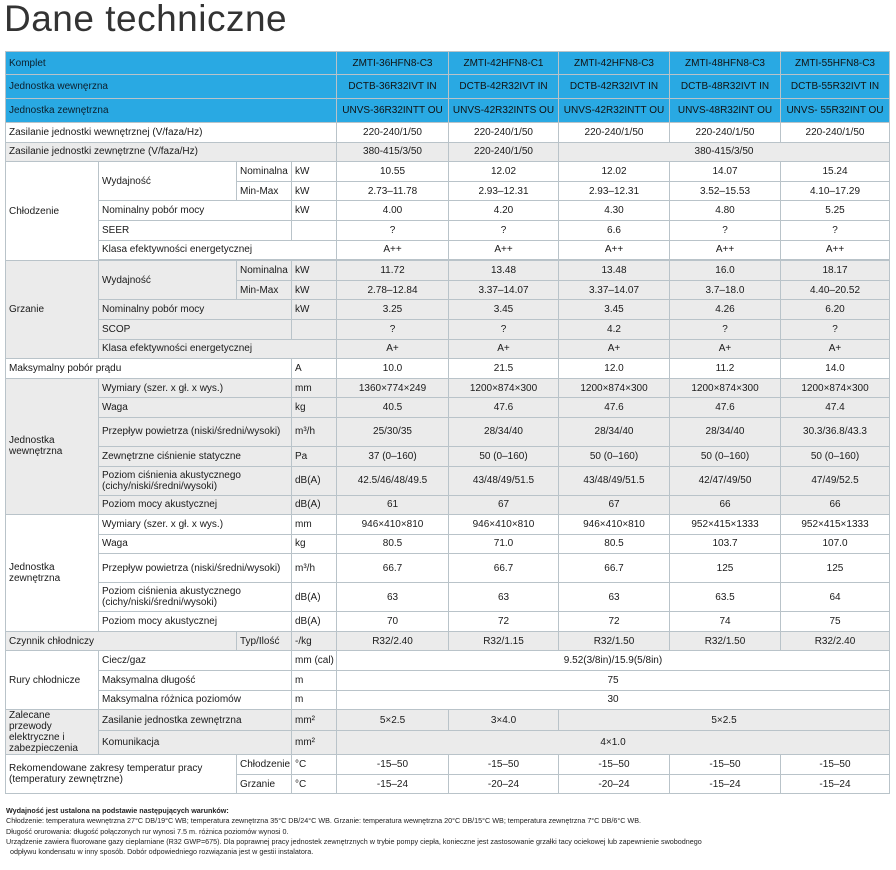 This screenshot has width=896, height=870. Describe the element at coordinates (195, 524) in the screenshot. I see `row-label: Wymiary (szer. x gł. x wys.)` at that location.